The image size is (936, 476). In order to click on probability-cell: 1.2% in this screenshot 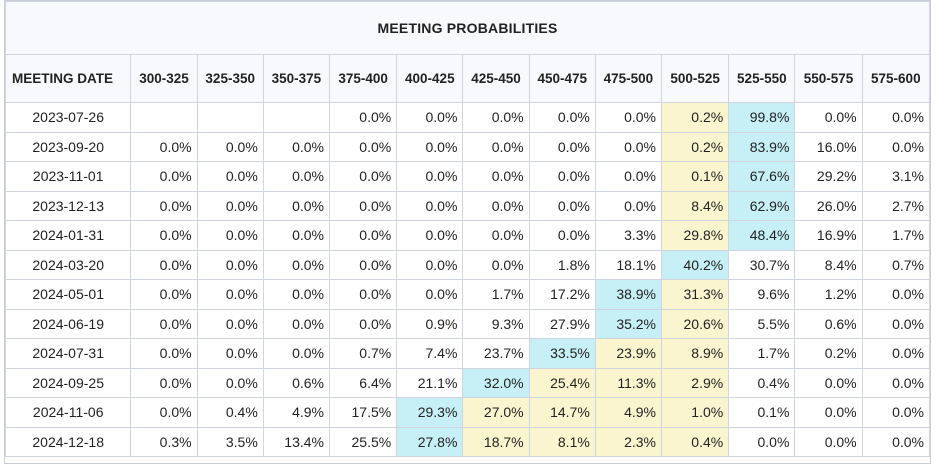, I will do `click(828, 294)`.